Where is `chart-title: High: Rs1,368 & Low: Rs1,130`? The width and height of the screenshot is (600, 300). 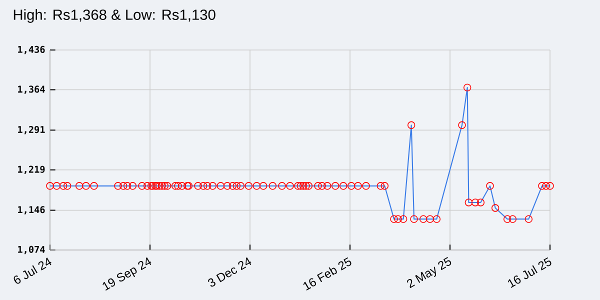 chart-title: High: Rs1,368 & Low: Rs1,130 is located at coordinates (115, 16).